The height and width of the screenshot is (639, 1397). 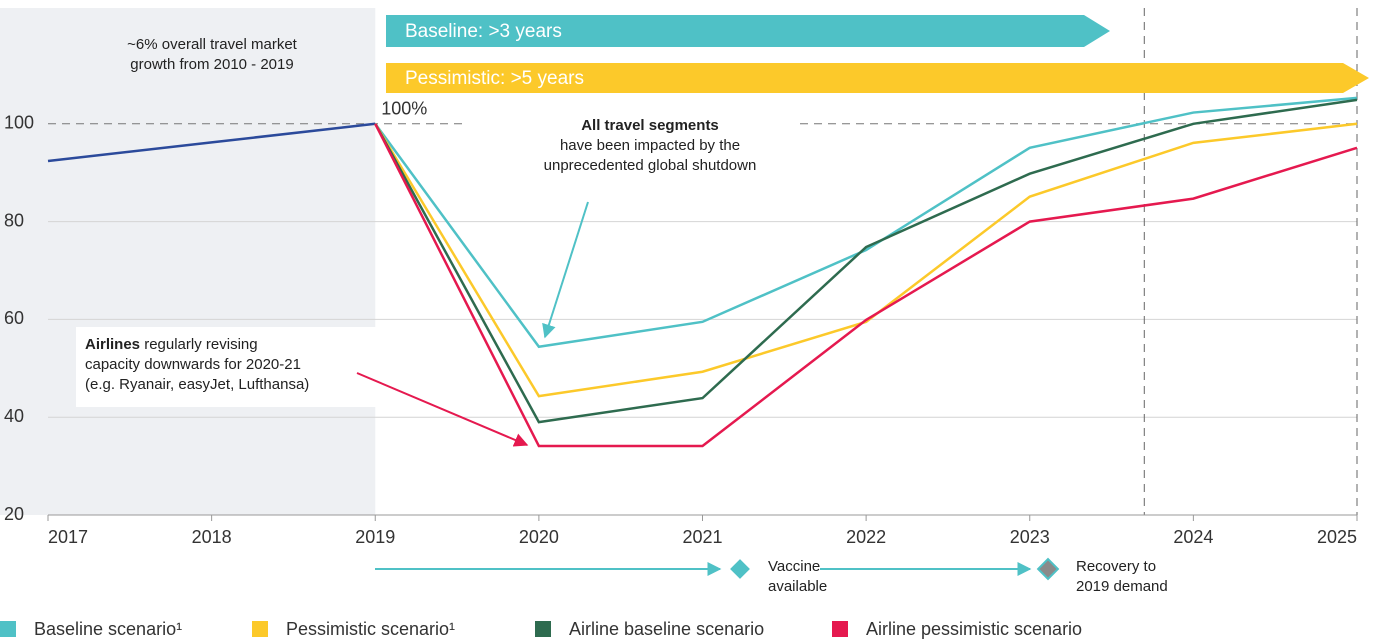 I want to click on legend-label: Airline pessimistic scenario, so click(x=974, y=629).